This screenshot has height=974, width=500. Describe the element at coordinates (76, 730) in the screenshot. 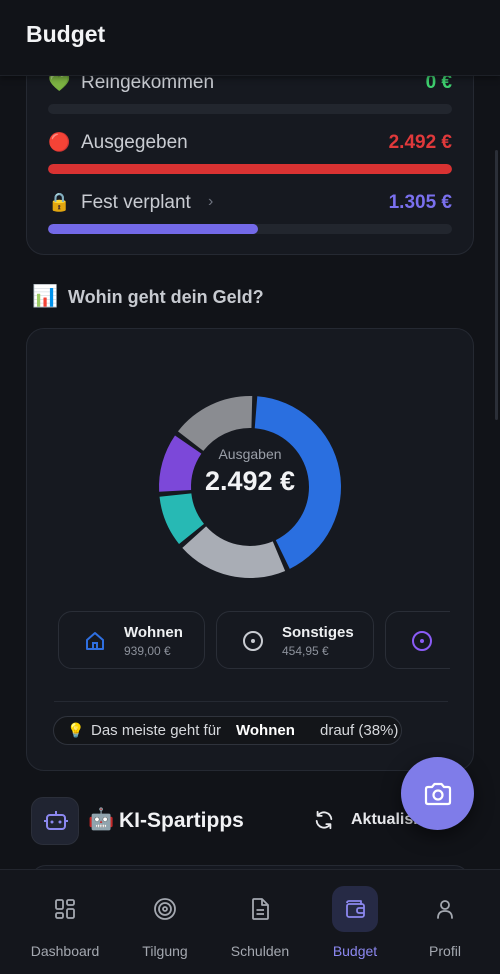

I see `lightbulb-icon: 💡` at that location.